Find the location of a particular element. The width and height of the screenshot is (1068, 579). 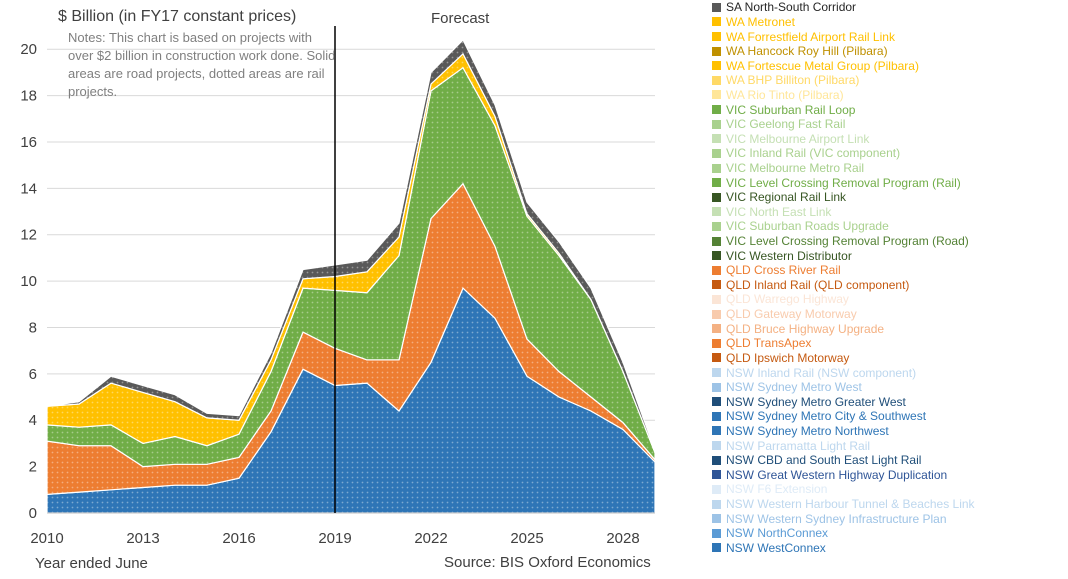

legend-item: NSW WestConnex is located at coordinates (890, 548).